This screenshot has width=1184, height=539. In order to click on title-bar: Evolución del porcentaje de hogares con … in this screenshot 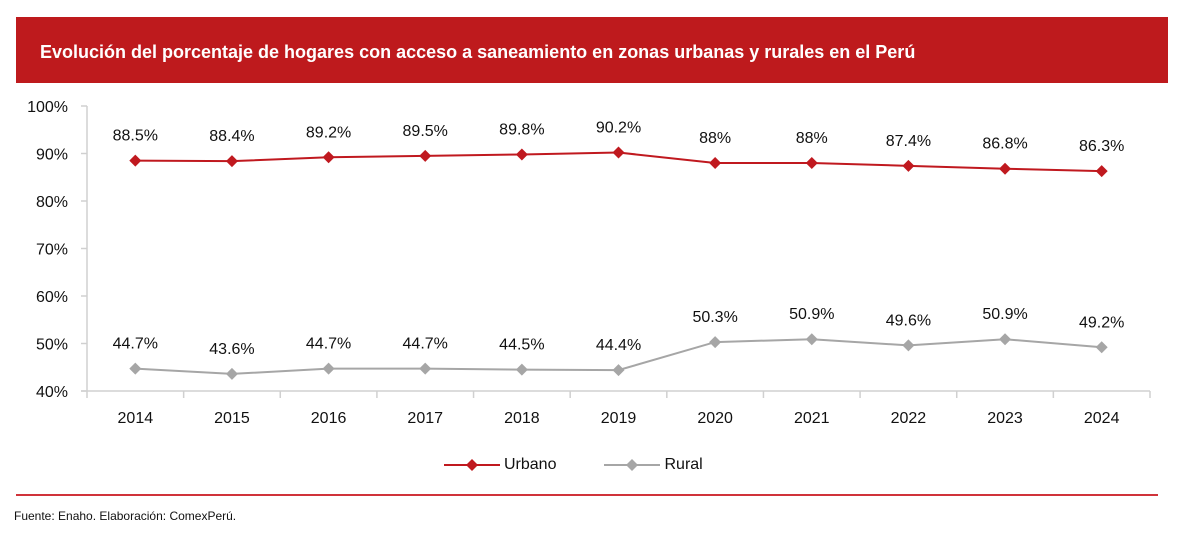, I will do `click(592, 50)`.